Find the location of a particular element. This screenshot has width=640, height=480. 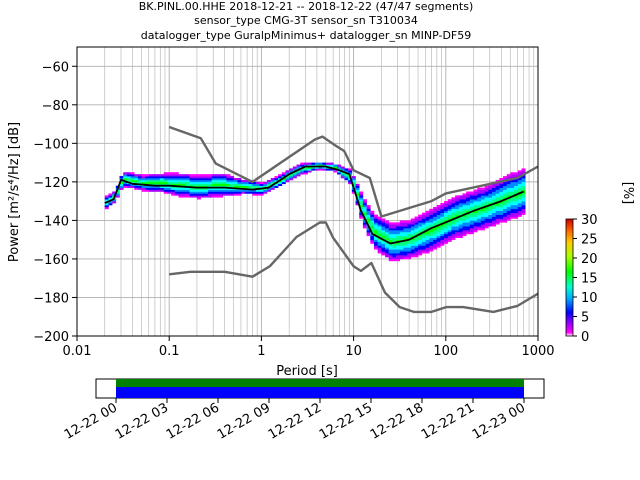

colorbar-tick-label: 0 is located at coordinates (585, 337).